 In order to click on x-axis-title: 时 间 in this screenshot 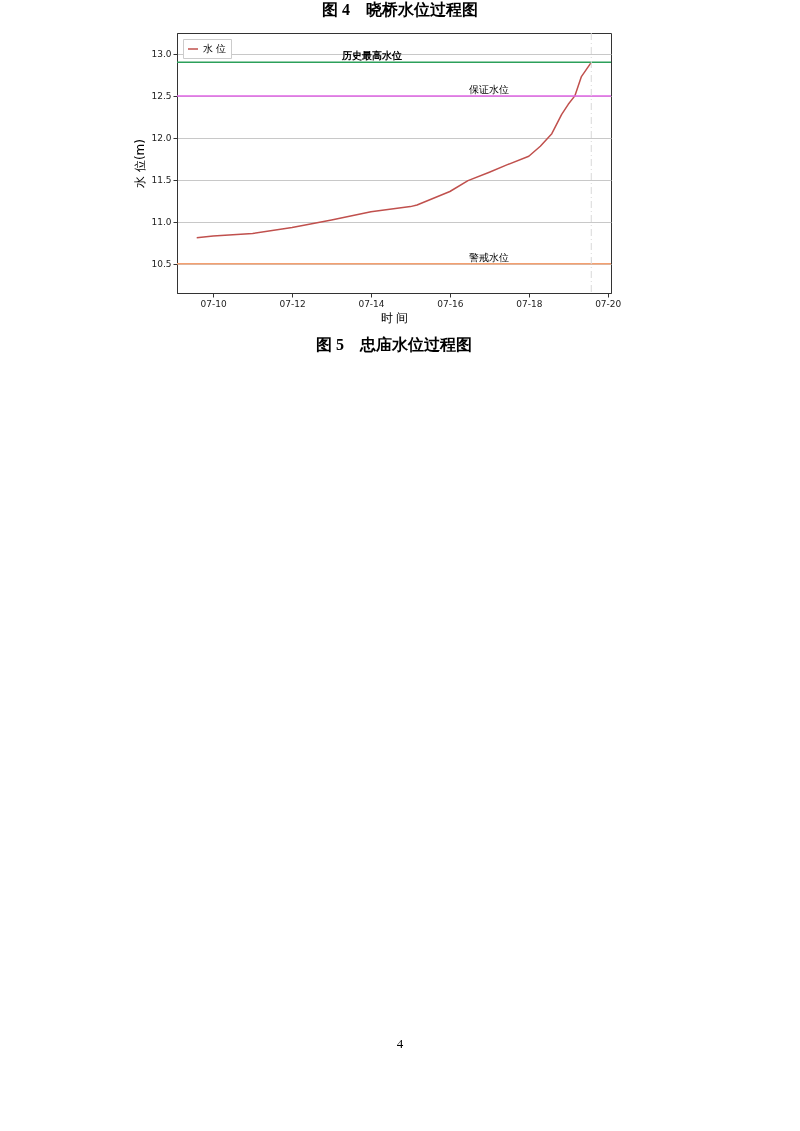, I will do `click(394, 317)`.